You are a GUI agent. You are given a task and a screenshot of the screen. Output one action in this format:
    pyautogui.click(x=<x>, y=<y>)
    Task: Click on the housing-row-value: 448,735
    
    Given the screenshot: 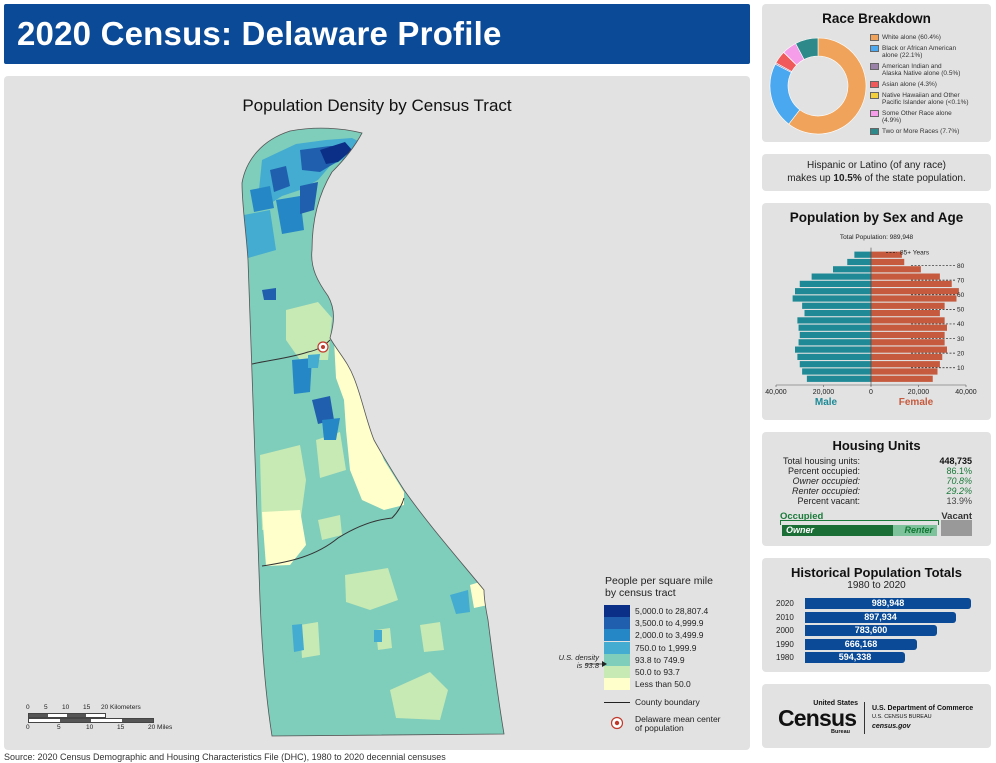 What is the action you would take?
    pyautogui.click(x=955, y=461)
    